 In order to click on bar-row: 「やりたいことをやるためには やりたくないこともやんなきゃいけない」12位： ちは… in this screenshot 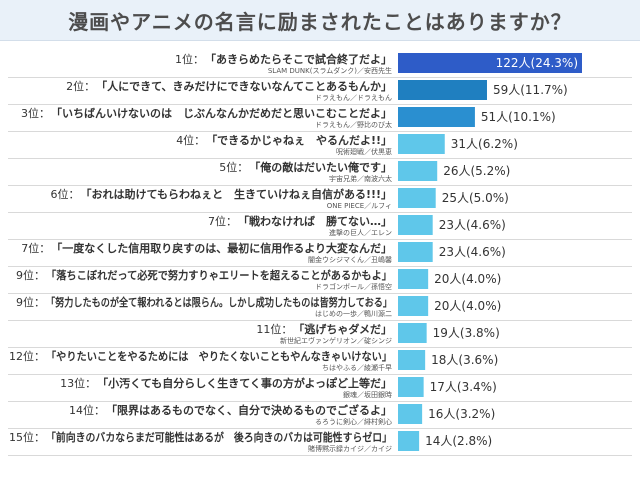, I will do `click(320, 362)`.